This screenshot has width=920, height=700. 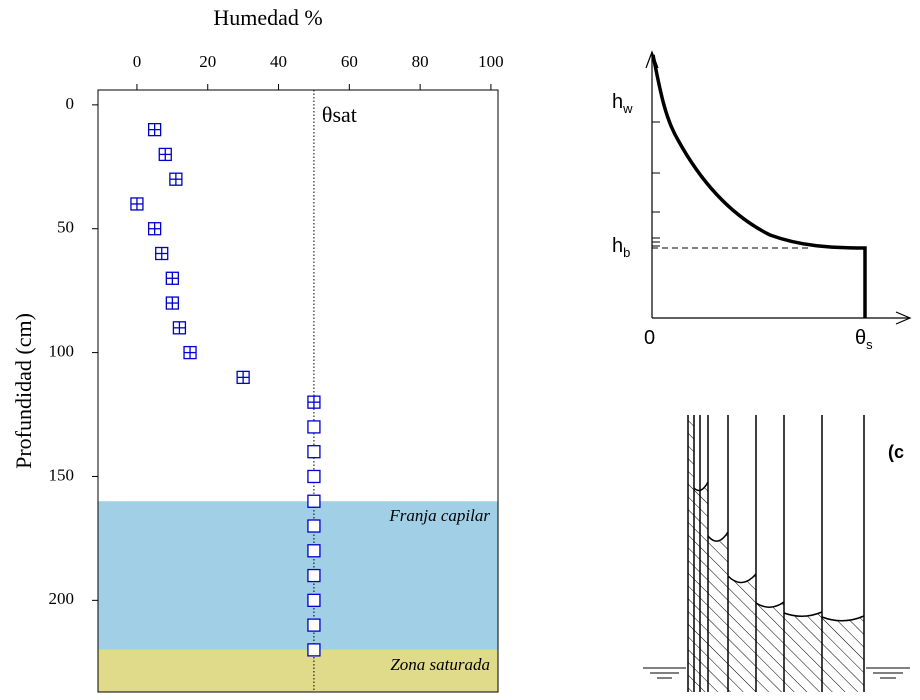 What do you see at coordinates (656, 184) in the screenshot?
I see `ticks` at bounding box center [656, 184].